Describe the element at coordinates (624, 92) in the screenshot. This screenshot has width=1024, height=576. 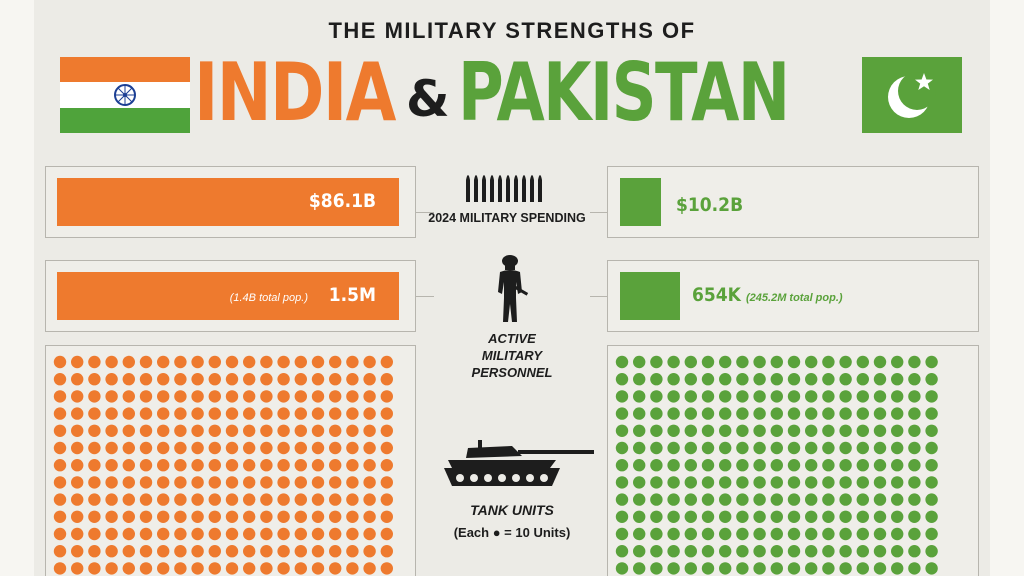
I see `pakistan-title: PAKISTAN` at that location.